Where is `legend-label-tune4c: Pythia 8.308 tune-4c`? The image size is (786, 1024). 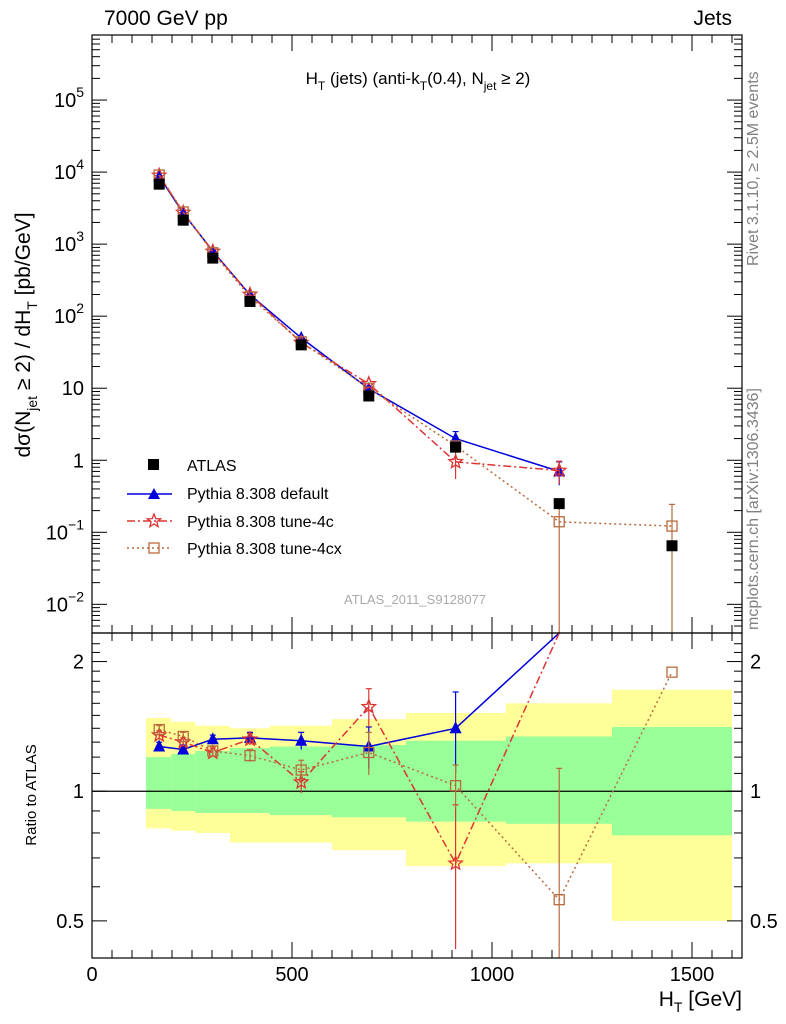
legend-label-tune4c: Pythia 8.308 tune-4c is located at coordinates (260, 522).